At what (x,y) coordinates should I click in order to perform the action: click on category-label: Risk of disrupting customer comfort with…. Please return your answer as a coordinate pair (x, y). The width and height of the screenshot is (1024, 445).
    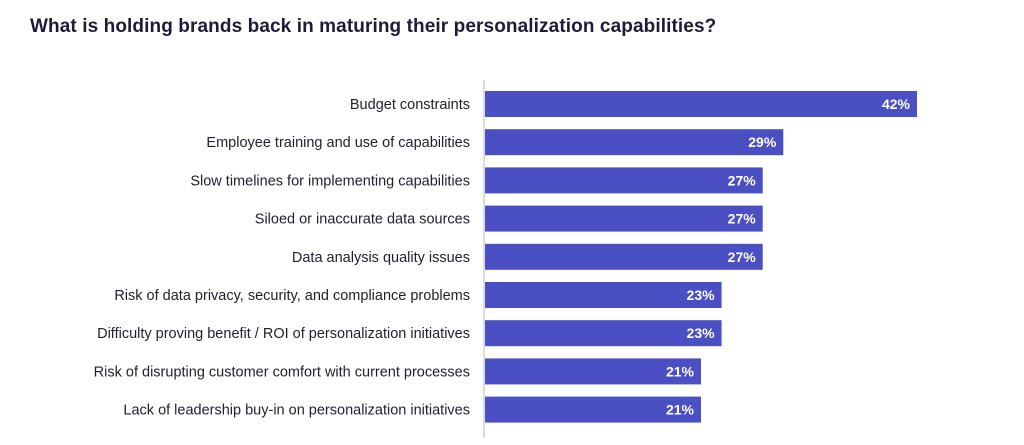
    Looking at the image, I should click on (282, 372).